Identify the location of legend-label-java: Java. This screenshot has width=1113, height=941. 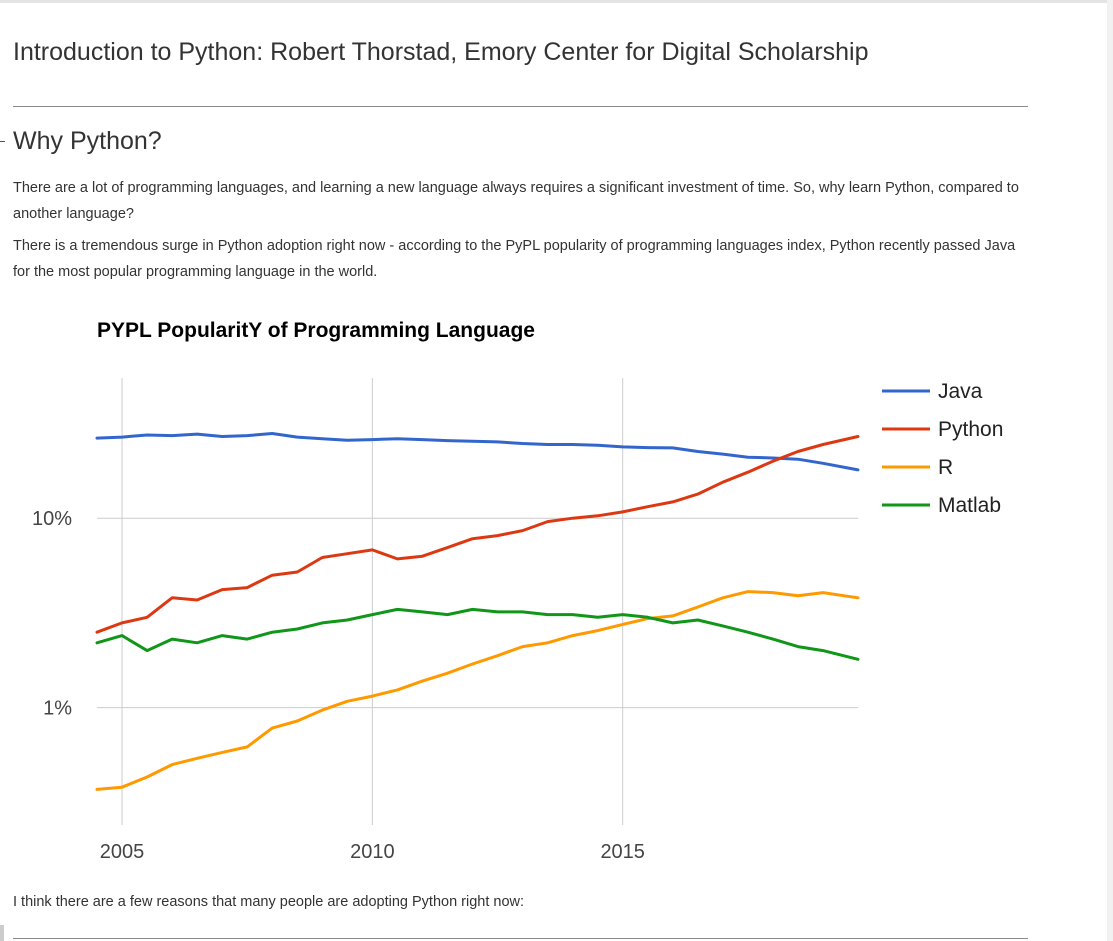
(960, 391).